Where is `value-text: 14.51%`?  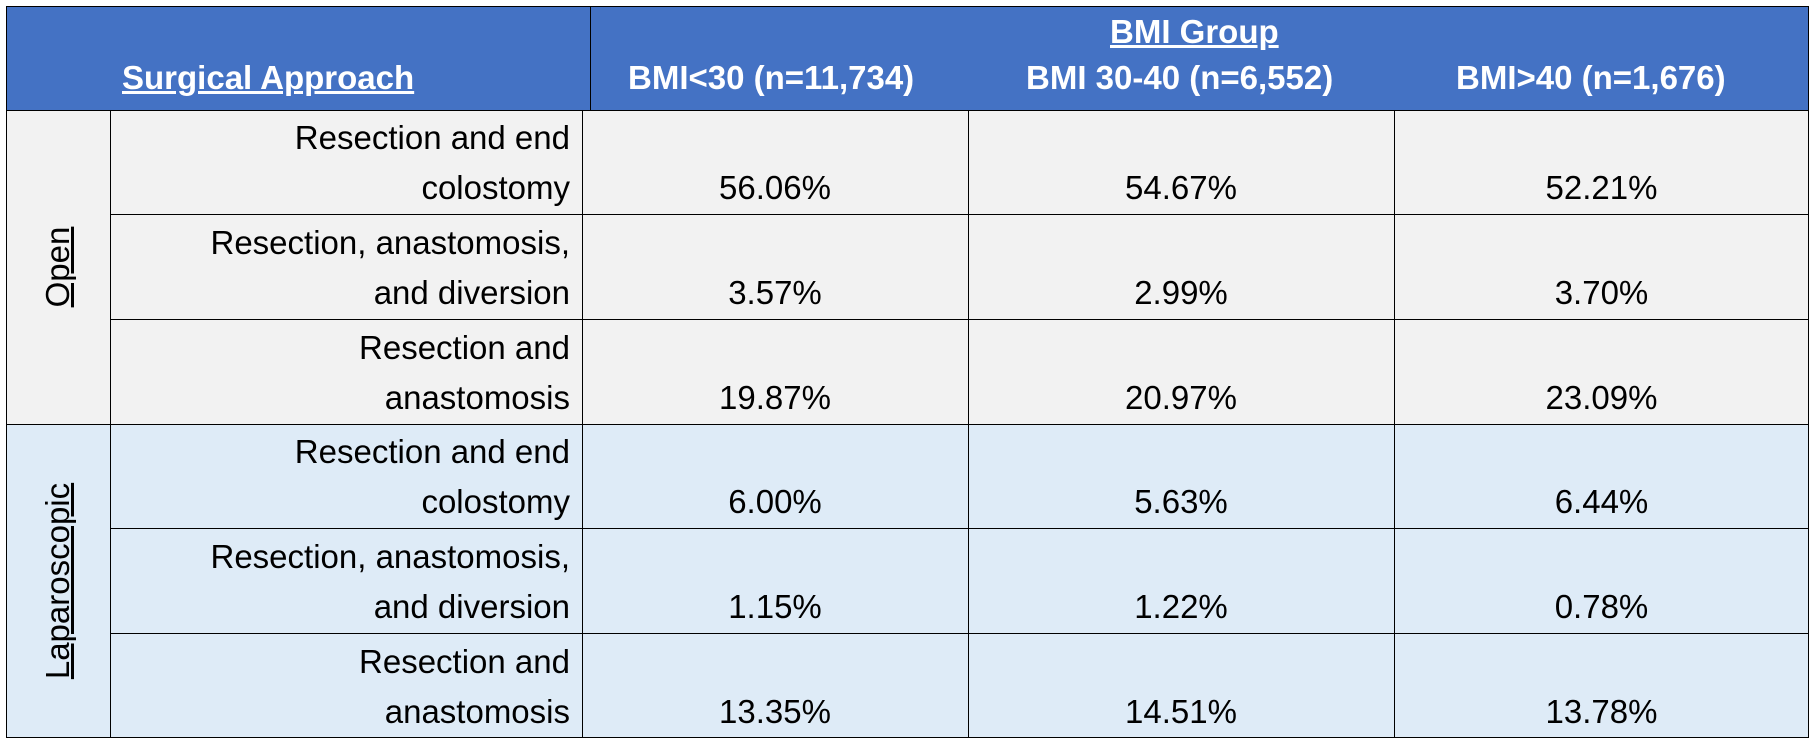
value-text: 14.51% is located at coordinates (1181, 711).